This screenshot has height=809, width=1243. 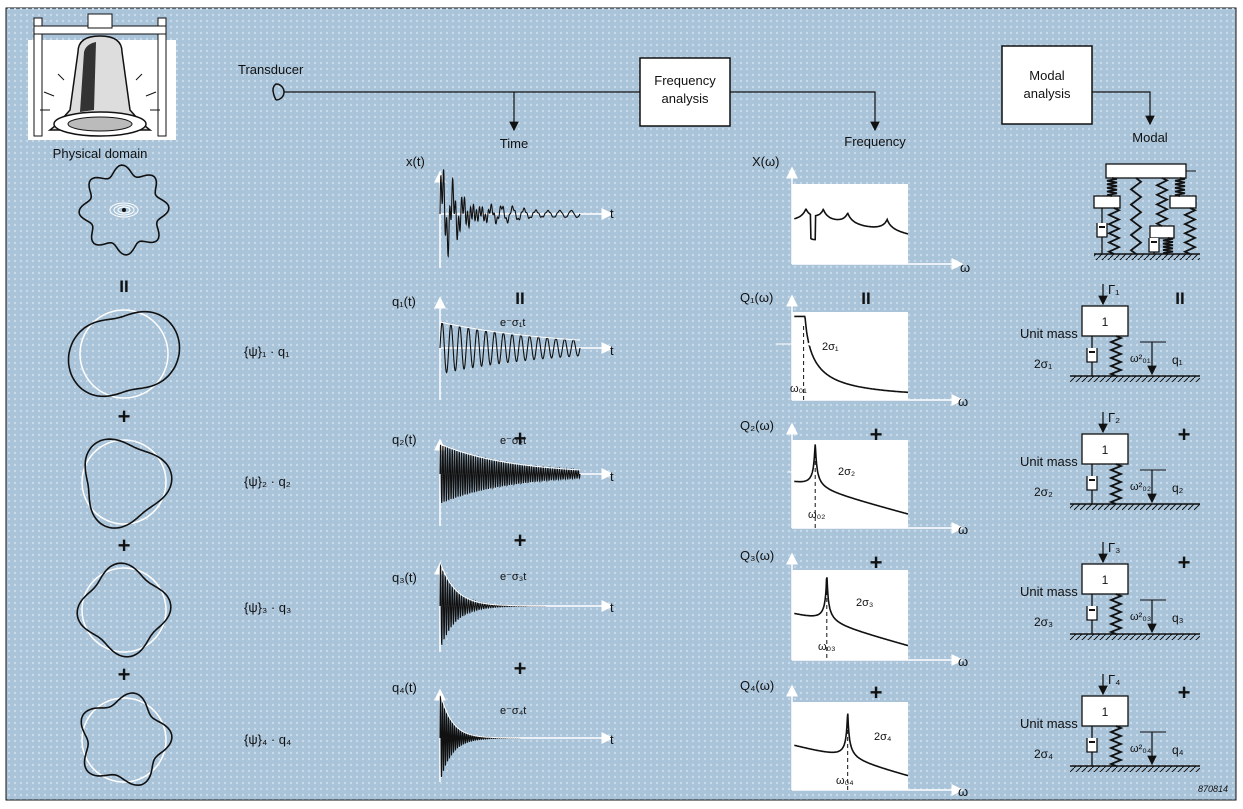 What do you see at coordinates (612, 350) in the screenshot?
I see `time-xlabel-1: t` at bounding box center [612, 350].